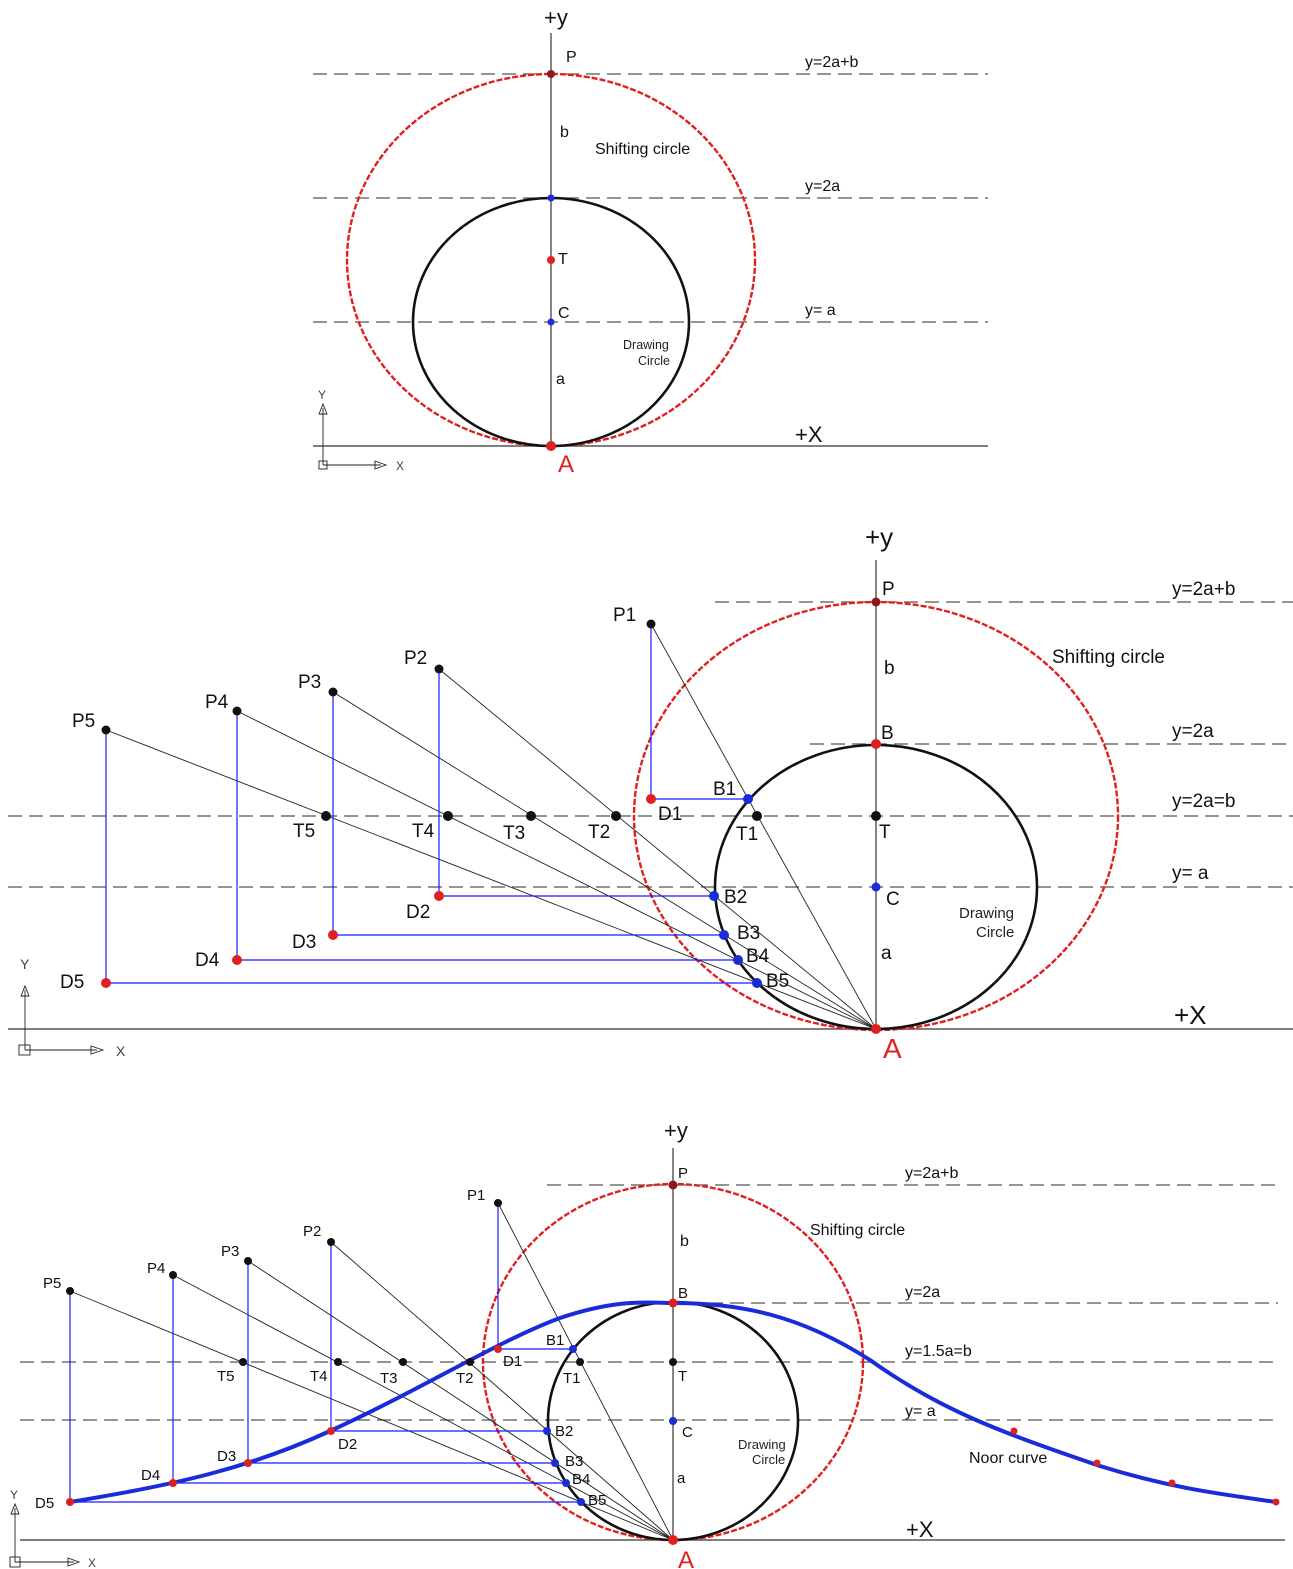 The image size is (1293, 1569). What do you see at coordinates (531, 816) in the screenshot?
I see `point-t3` at bounding box center [531, 816].